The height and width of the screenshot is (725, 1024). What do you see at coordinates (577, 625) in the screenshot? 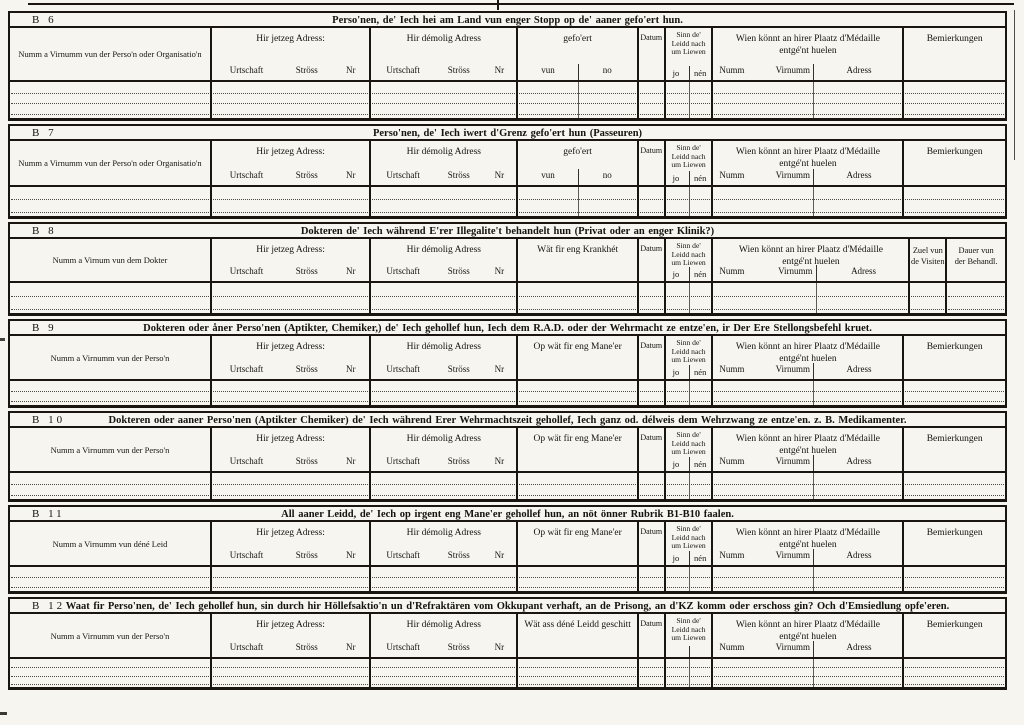
I see `mid-column-label: Wät ass déné Leidd geschitt` at bounding box center [577, 625].